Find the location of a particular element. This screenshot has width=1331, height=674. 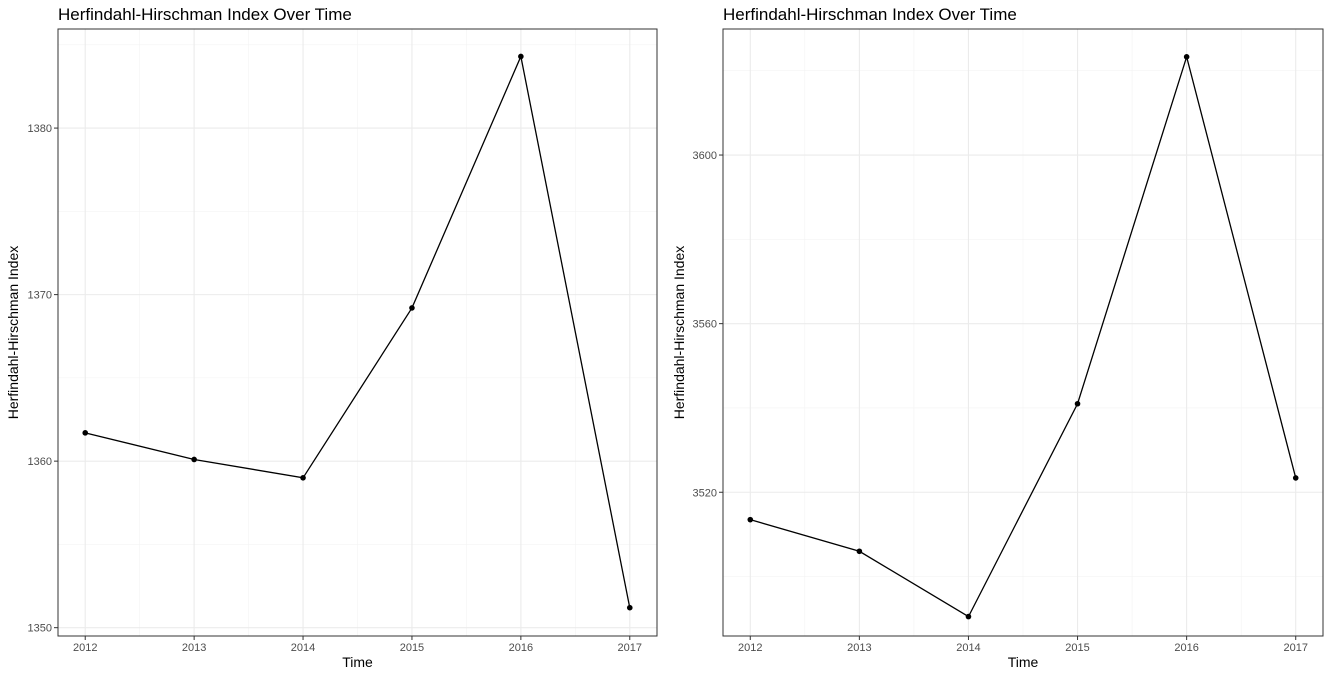

y-tick-label: 3600 is located at coordinates (705, 156).